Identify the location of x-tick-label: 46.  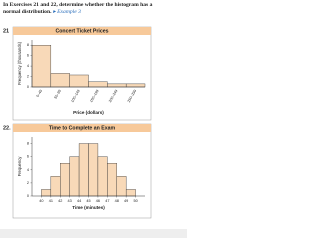
(98, 201).